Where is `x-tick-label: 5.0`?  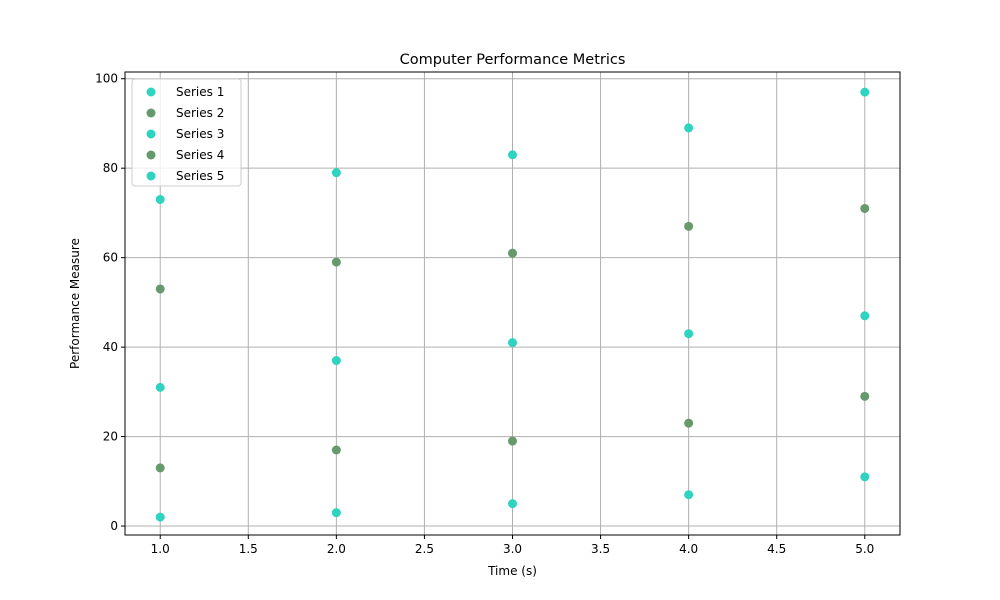 x-tick-label: 5.0 is located at coordinates (864, 549).